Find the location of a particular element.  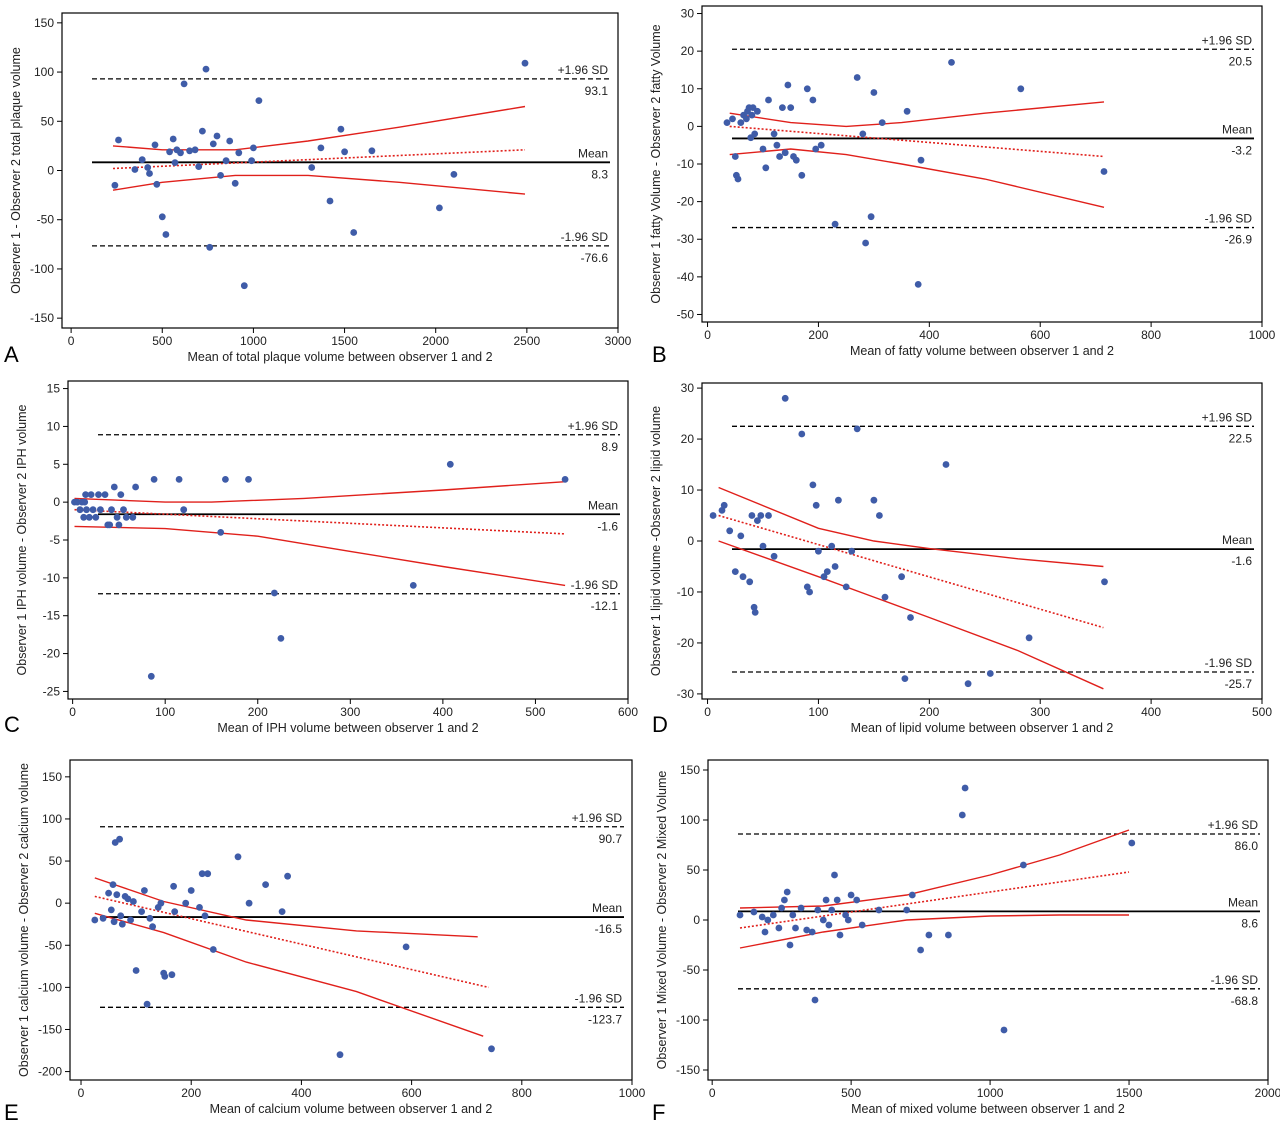

mean-value: 8.6 is located at coordinates (1249, 923).